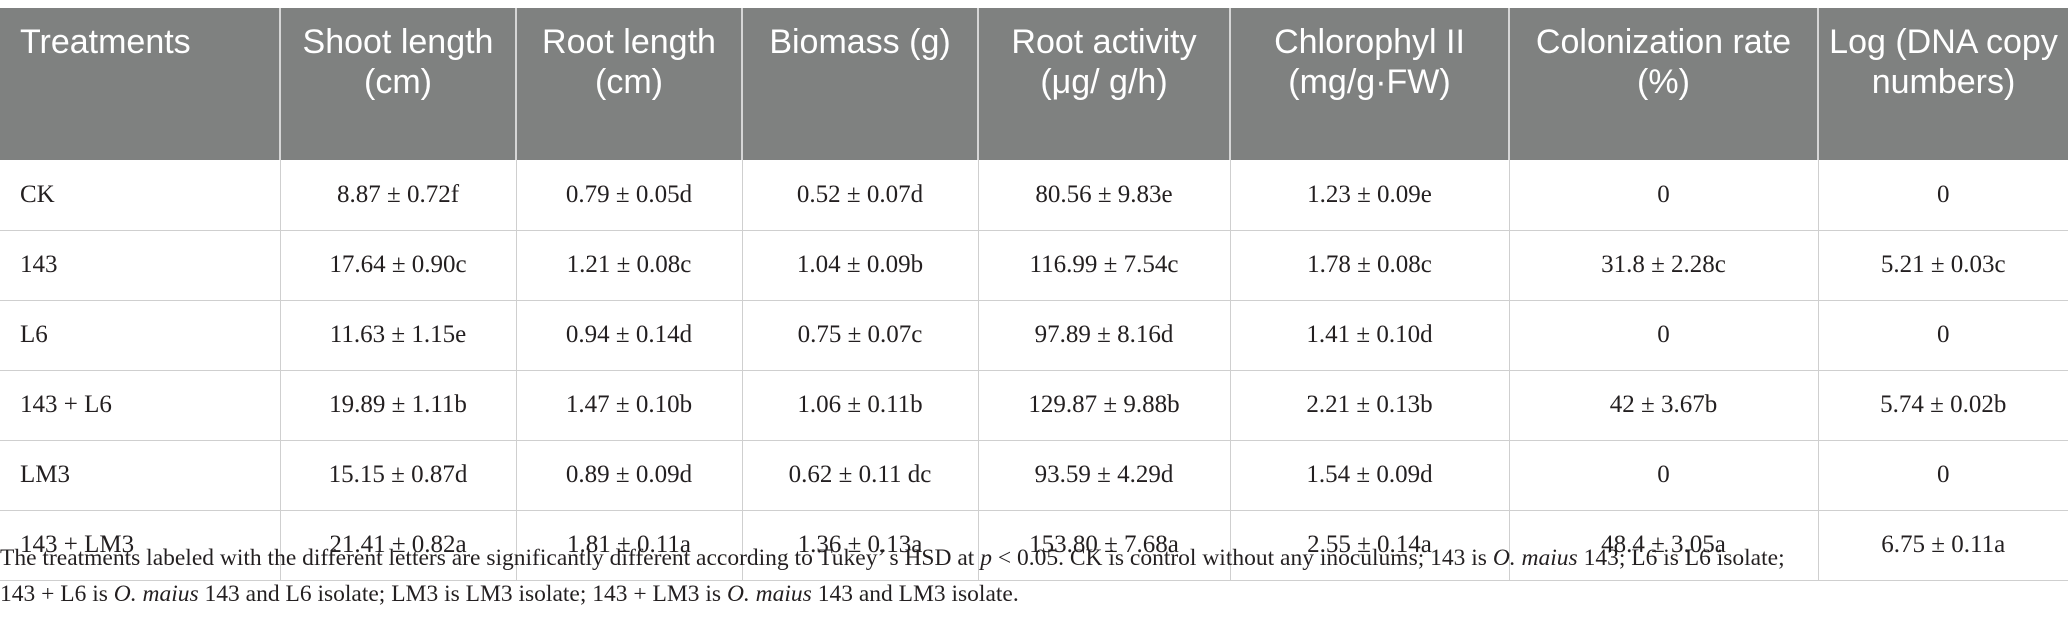 This screenshot has height=622, width=2068. Describe the element at coordinates (628, 195) in the screenshot. I see `cell-root-length: 0.79 ± 0.05d` at that location.